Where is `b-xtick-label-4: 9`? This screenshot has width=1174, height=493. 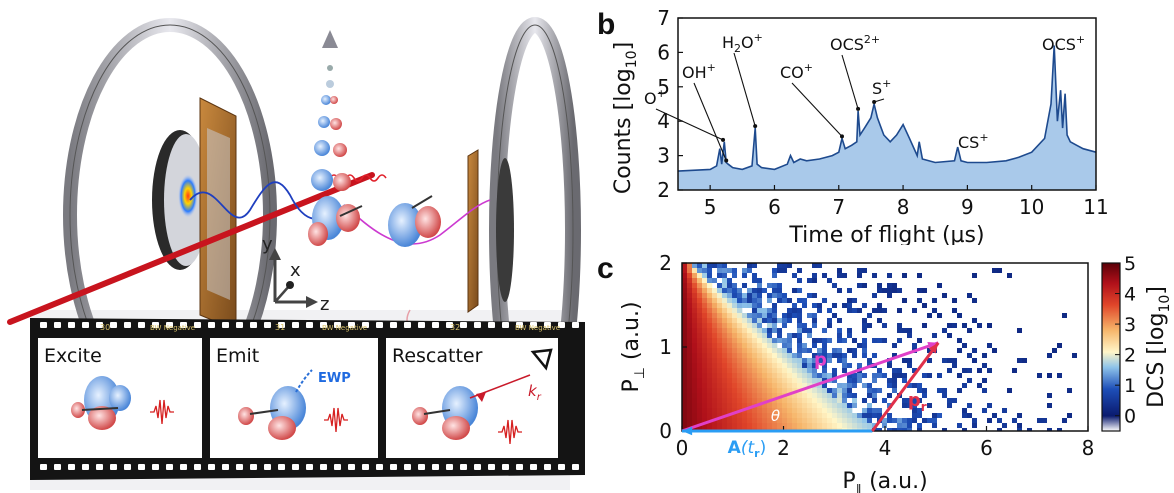
b-xtick-label-4: 9 is located at coordinates (967, 207).